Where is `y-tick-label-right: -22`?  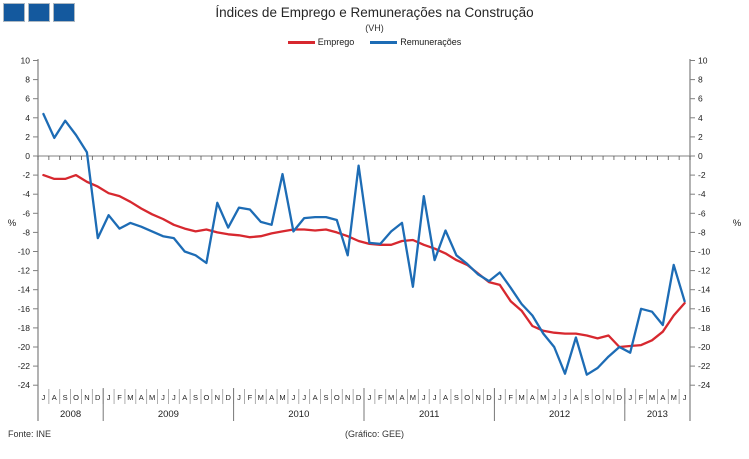 y-tick-label-right: -22 is located at coordinates (704, 366).